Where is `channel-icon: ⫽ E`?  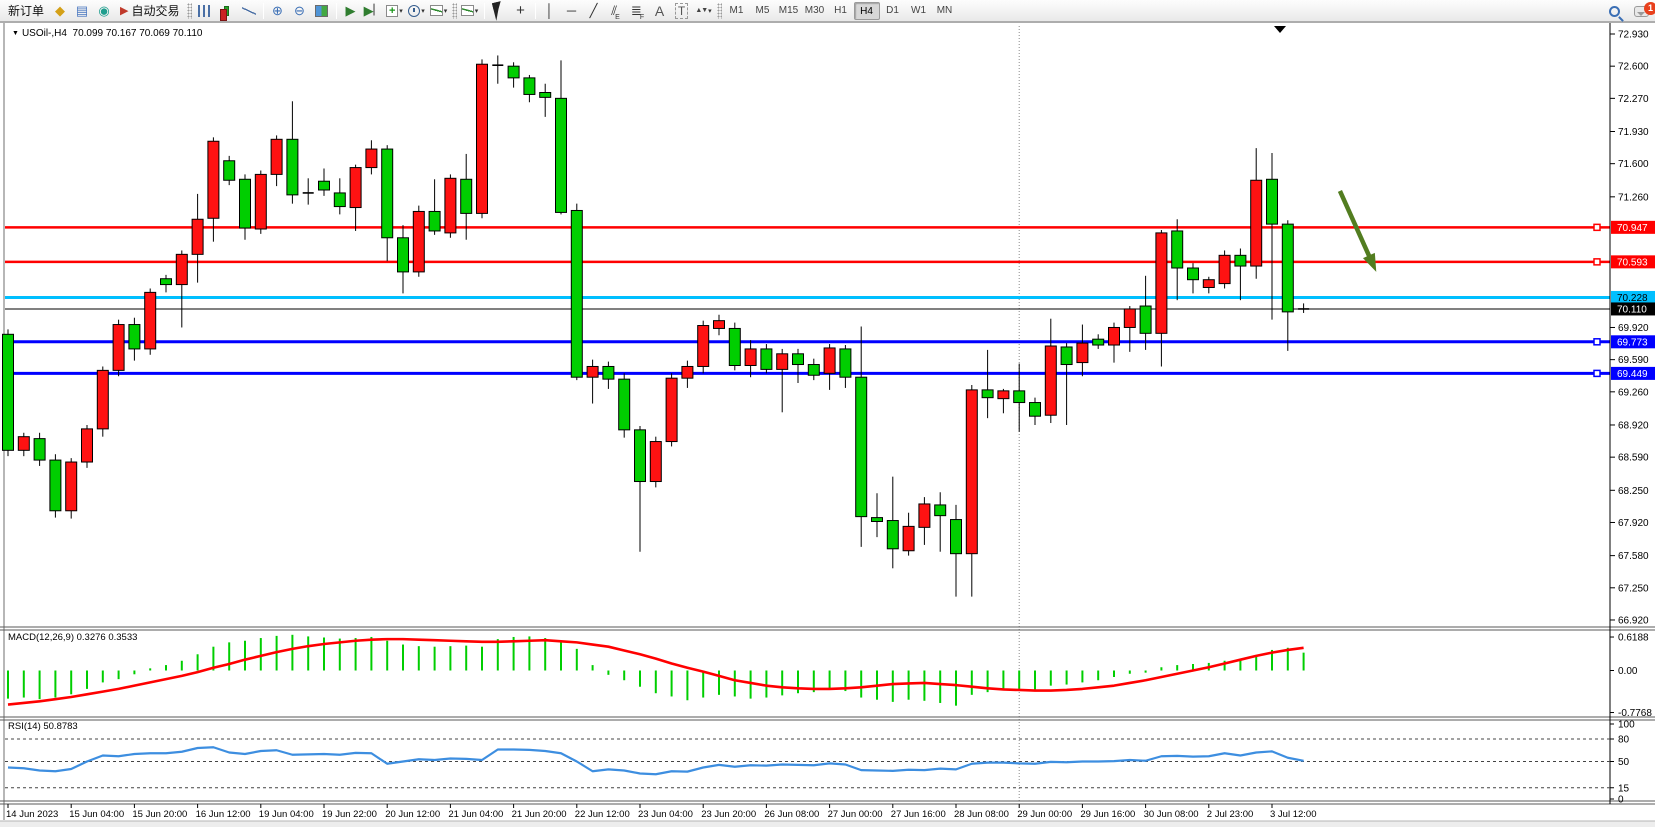
channel-icon: ⫽ E is located at coordinates (615, 11).